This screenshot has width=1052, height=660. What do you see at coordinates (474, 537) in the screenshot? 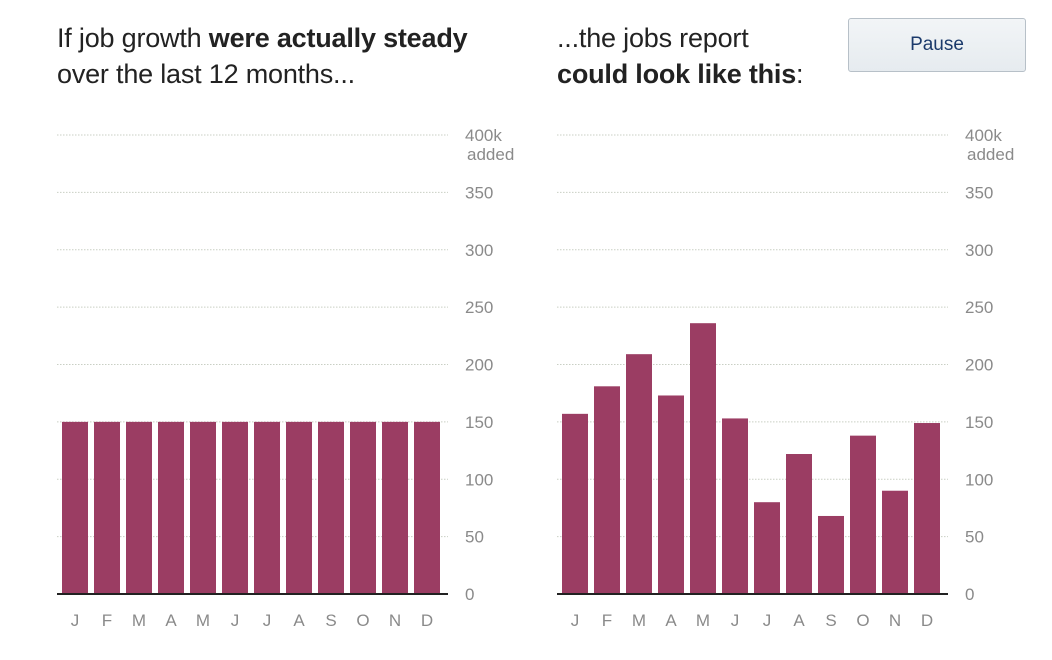
I see `steady-ytick-label: 50` at bounding box center [474, 537].